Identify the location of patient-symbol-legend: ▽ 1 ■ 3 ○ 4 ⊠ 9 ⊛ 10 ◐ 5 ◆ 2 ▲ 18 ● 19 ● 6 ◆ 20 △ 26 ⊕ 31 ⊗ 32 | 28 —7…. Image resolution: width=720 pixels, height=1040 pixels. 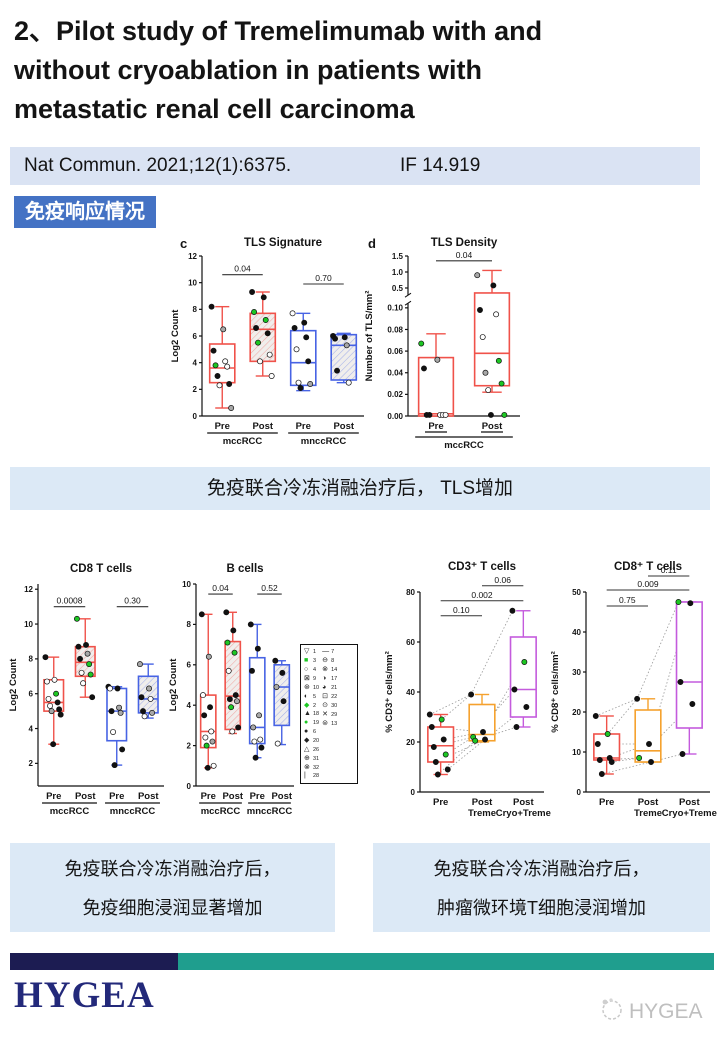
(329, 714).